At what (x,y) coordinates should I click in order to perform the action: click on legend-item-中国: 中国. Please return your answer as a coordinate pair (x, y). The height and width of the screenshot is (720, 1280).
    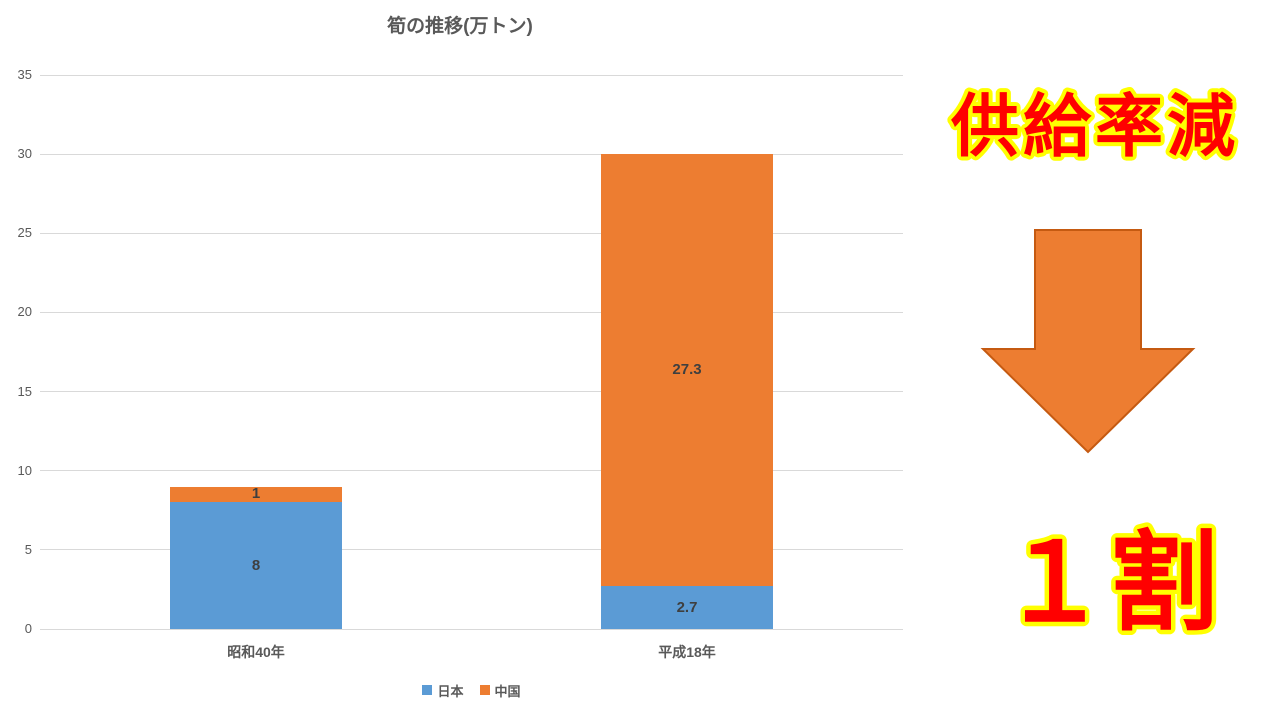
    Looking at the image, I should click on (500, 690).